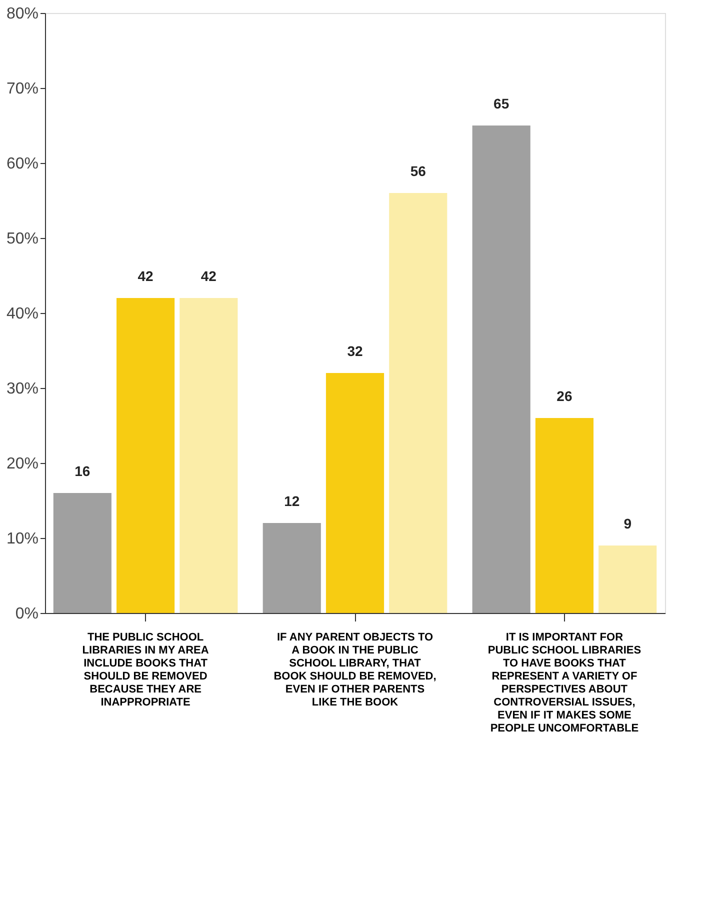  I want to click on x-tick-label: IT IS IMPORTANT FOR PUBLIC SCHOOL LIBRARIES TO HAVE BOOKS THAT REPRESENT A VARIETY OF PERSPECTIVES ABOUT CONTROVERSIAL ISSUES, EVEN IF IT MAKES SOME PEOPLE UNCOMFORTABLE, so click(565, 683).